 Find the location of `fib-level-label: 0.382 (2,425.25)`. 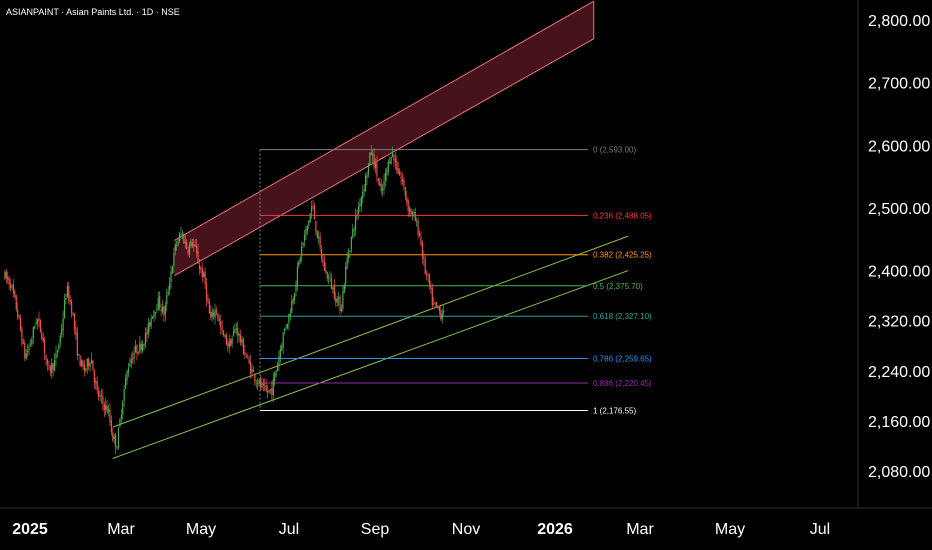

fib-level-label: 0.382 (2,425.25) is located at coordinates (622, 255).